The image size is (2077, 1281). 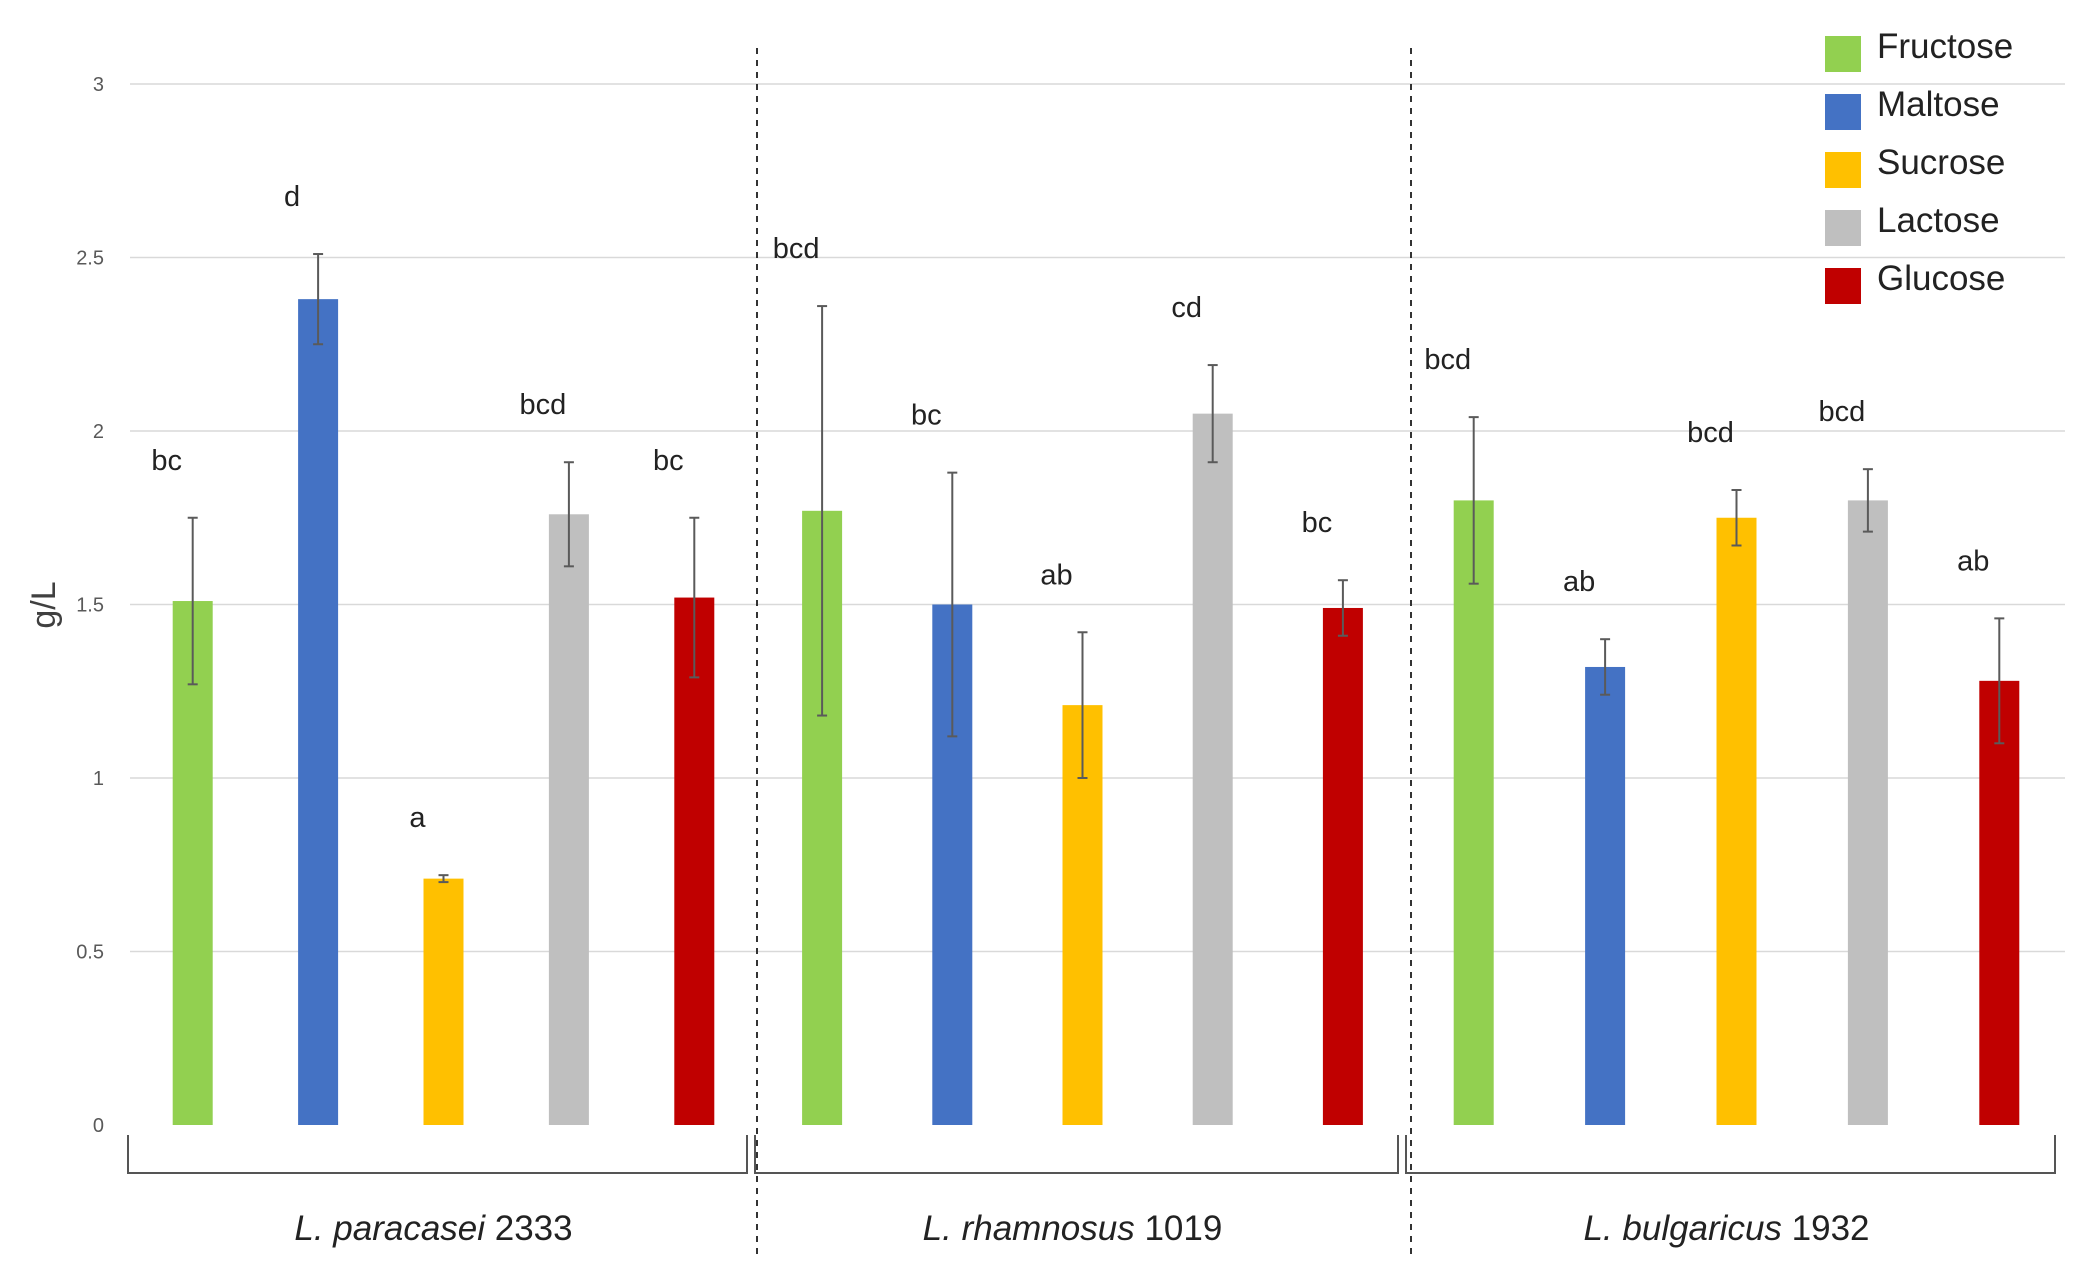 What do you see at coordinates (98, 85) in the screenshot?
I see `y-tick-label: 3` at bounding box center [98, 85].